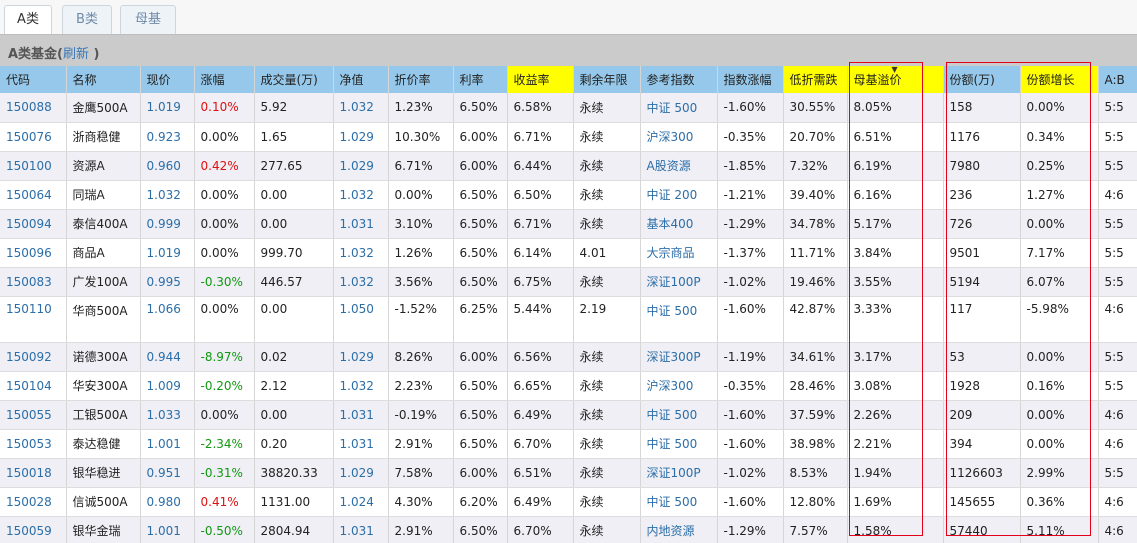 The height and width of the screenshot is (543, 1137). Describe the element at coordinates (224, 79) in the screenshot. I see `column-header-change: 涨幅` at that location.